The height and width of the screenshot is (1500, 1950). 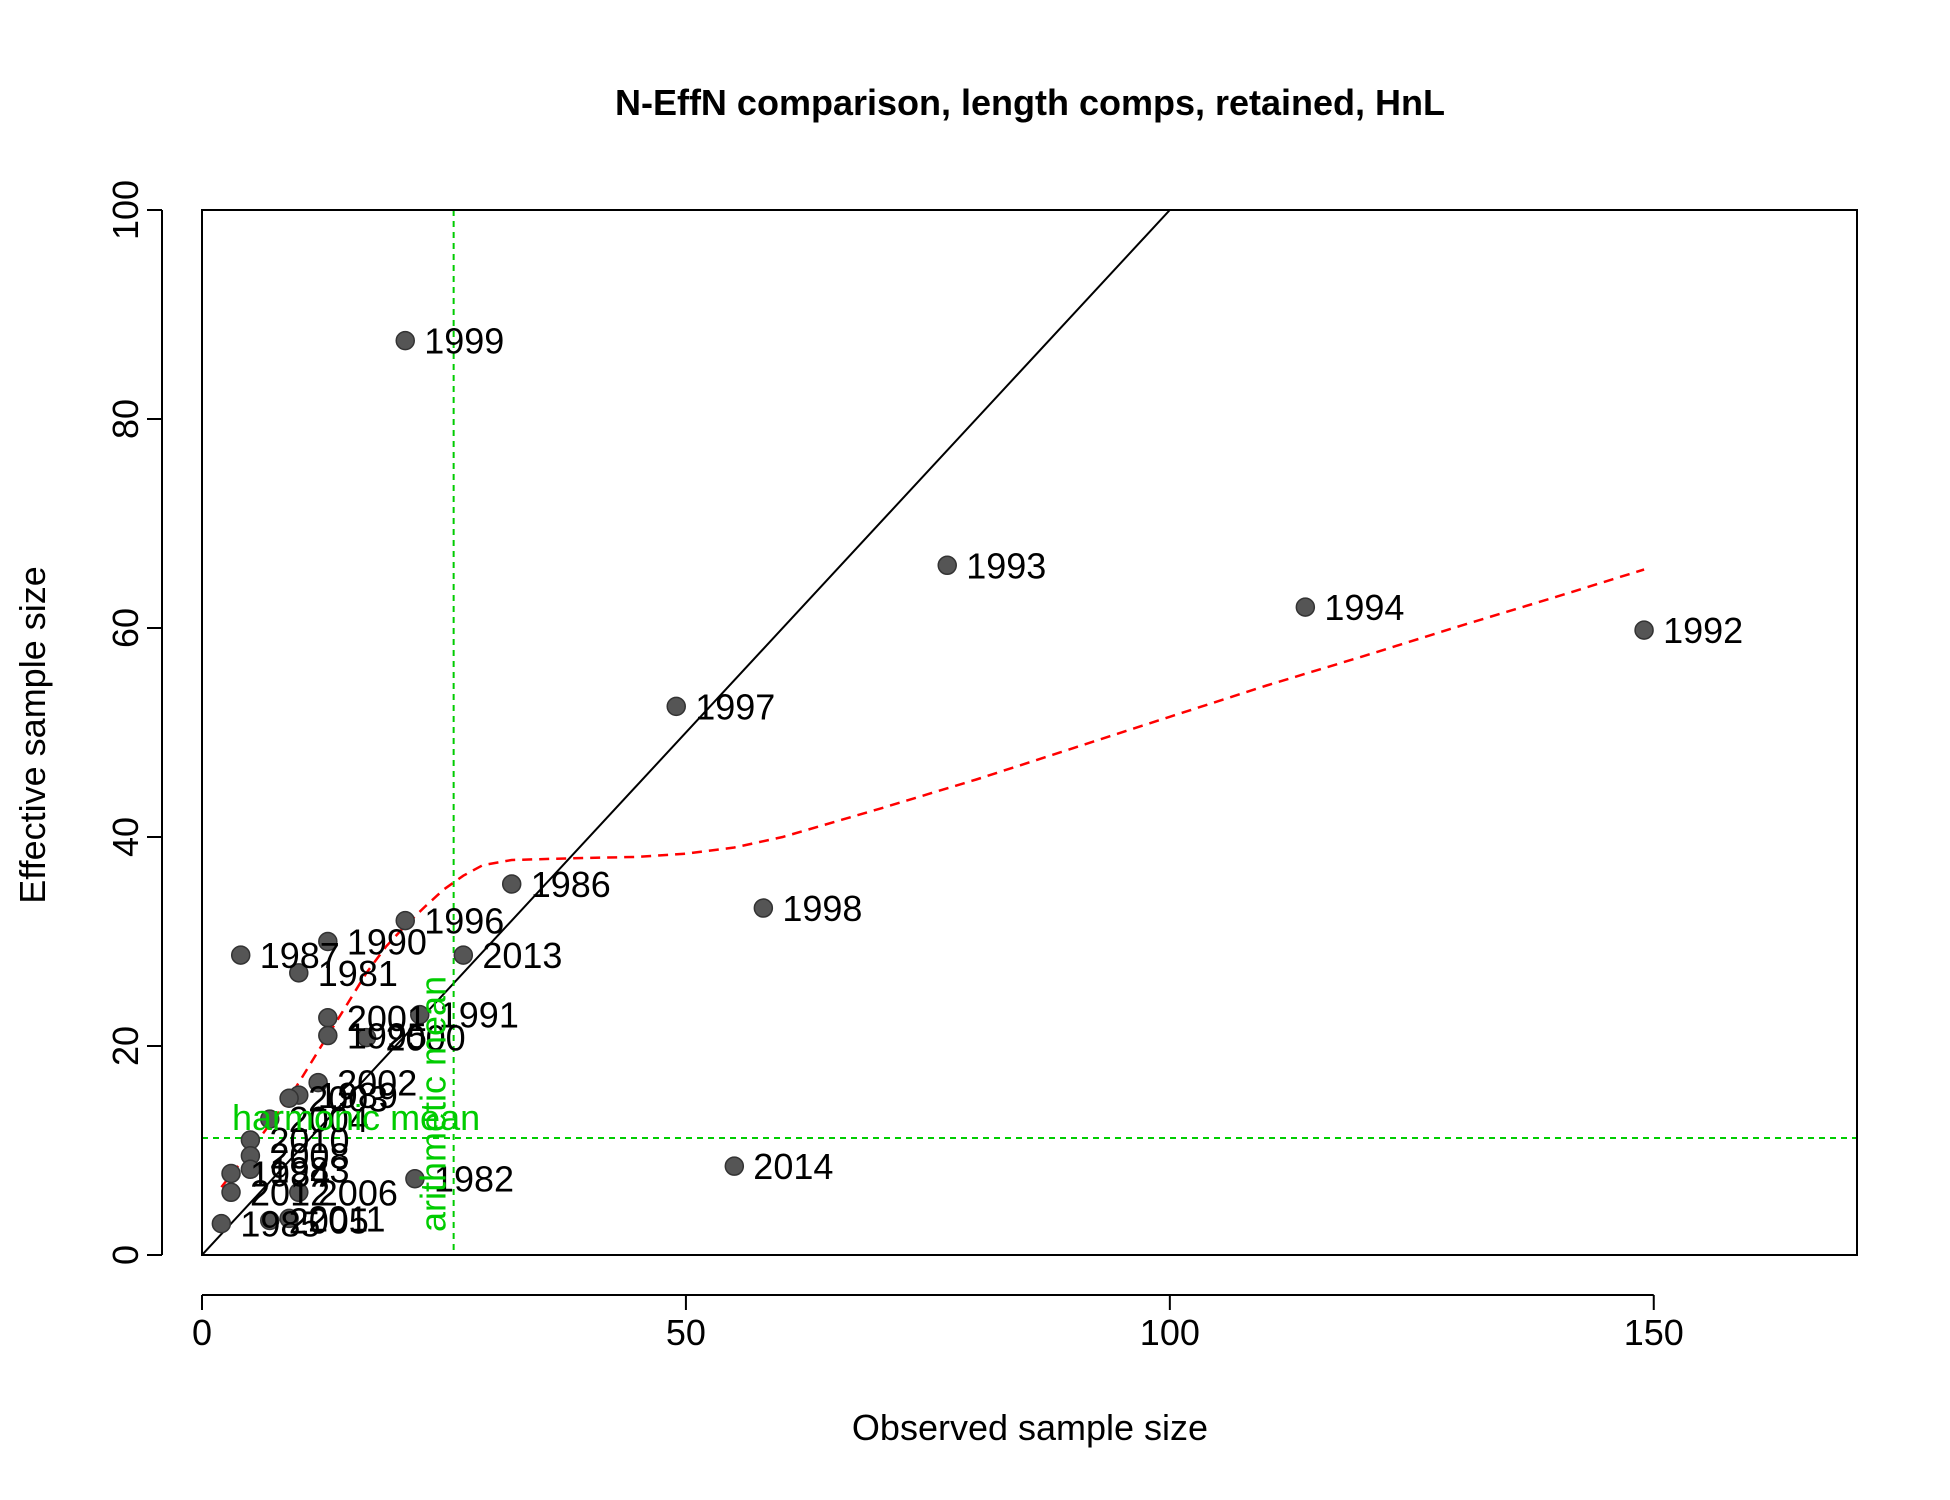 What do you see at coordinates (309, 1156) in the screenshot?
I see `point-label: 2008` at bounding box center [309, 1156].